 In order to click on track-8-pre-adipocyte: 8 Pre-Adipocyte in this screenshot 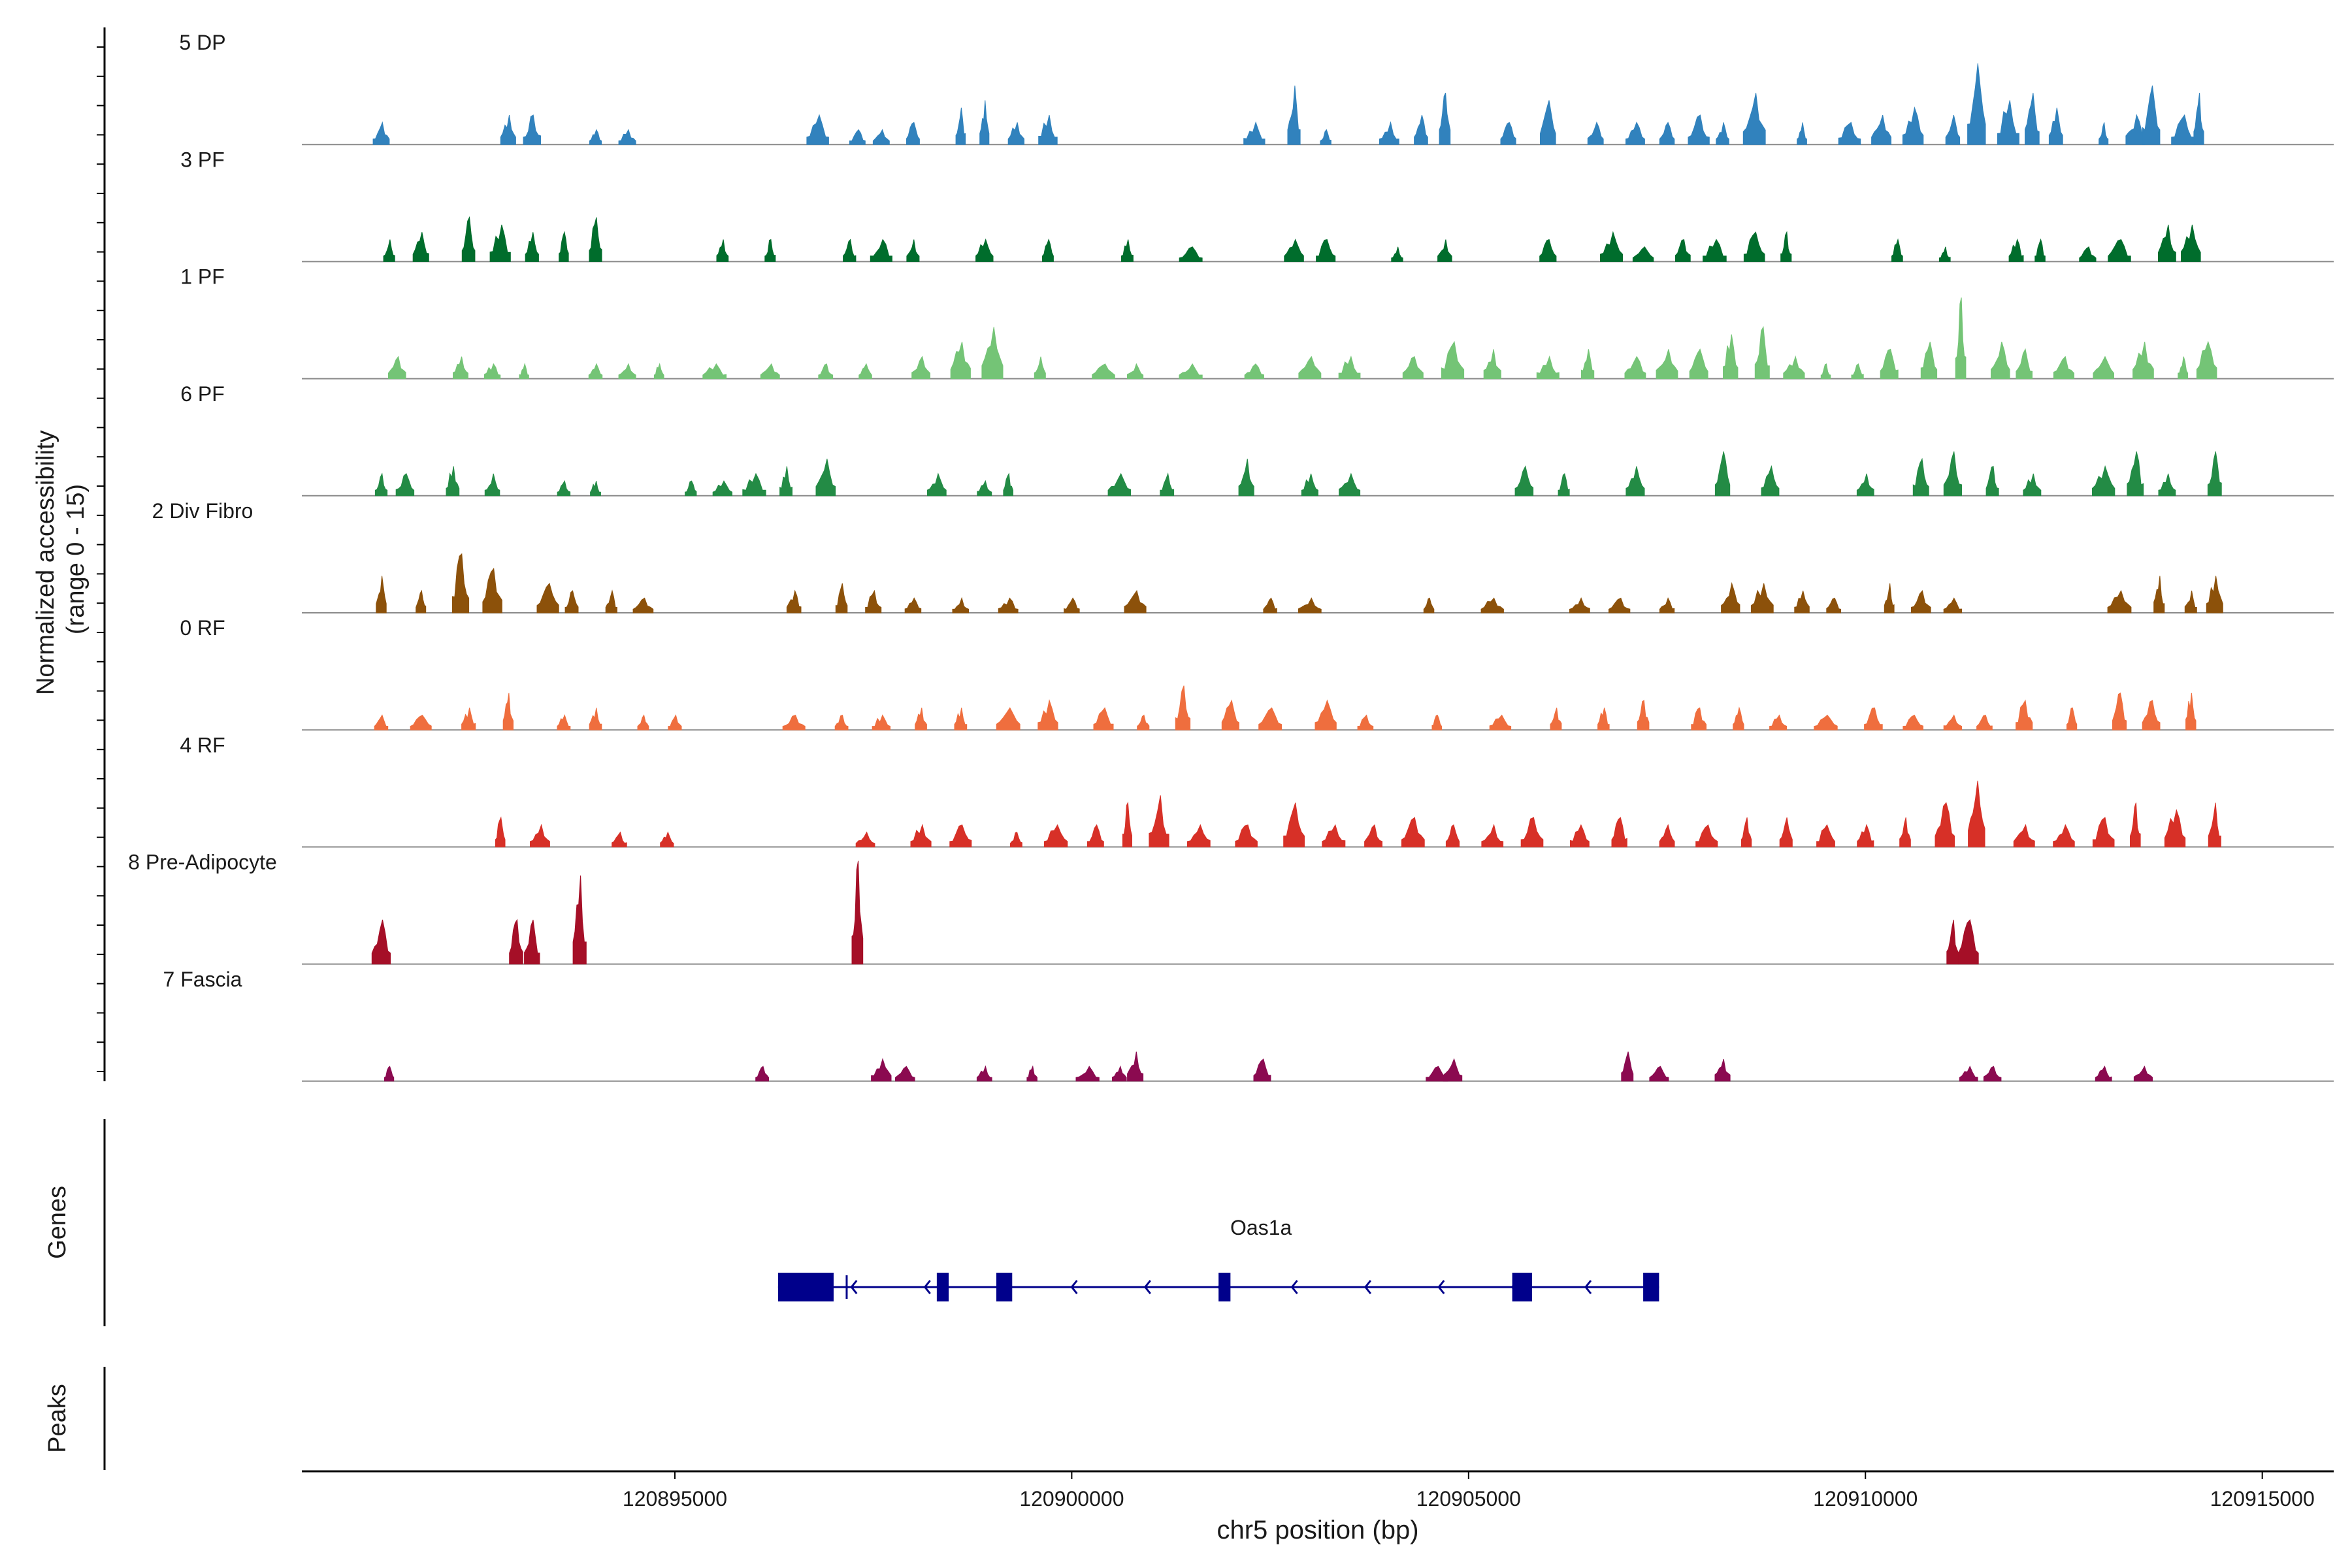, I will do `click(1231, 908)`.